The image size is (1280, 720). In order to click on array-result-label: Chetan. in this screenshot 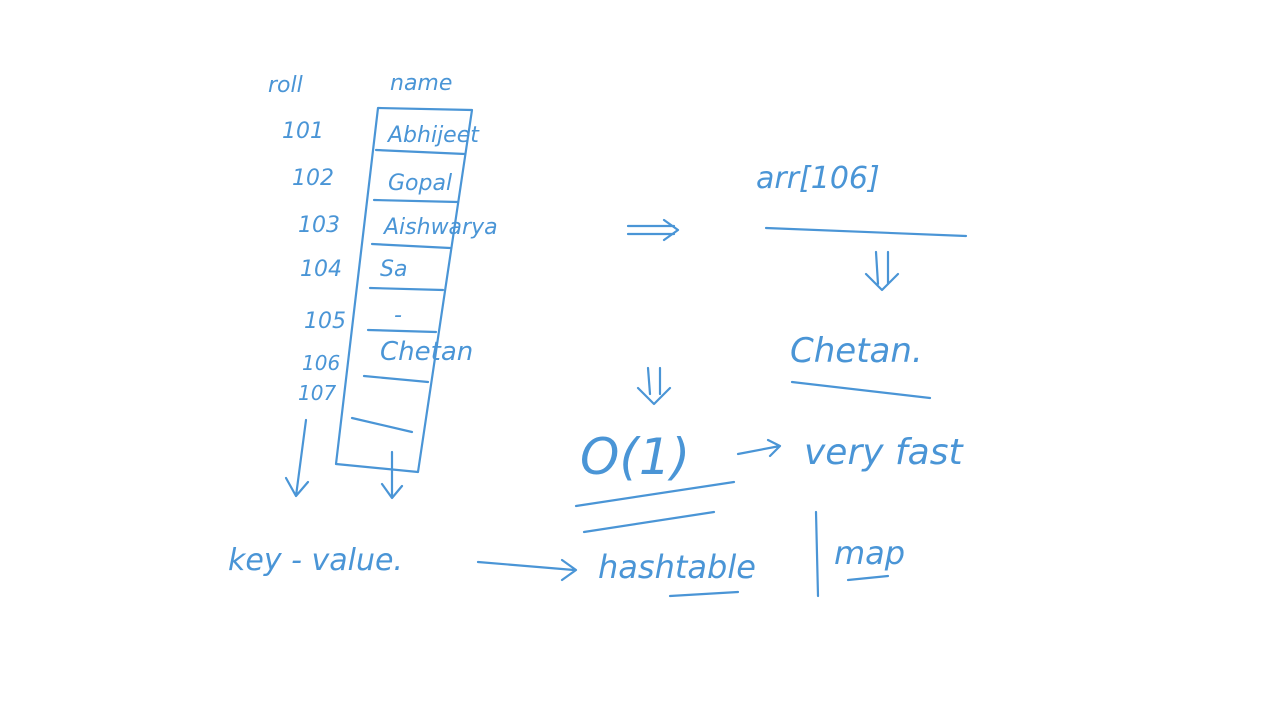, I will do `click(856, 351)`.